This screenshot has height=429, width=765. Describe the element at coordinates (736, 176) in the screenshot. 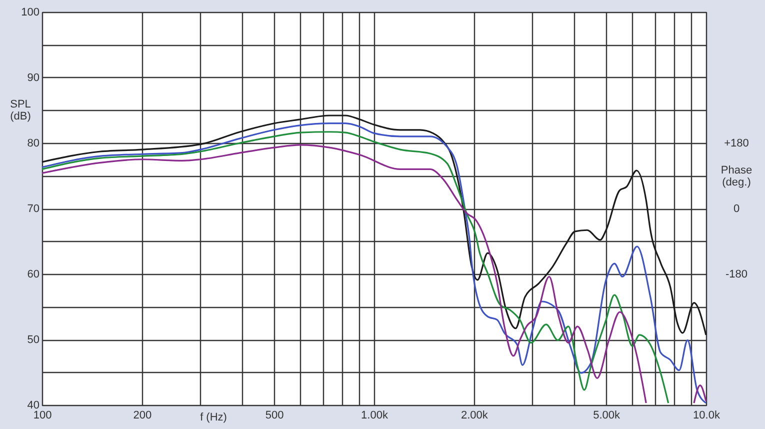

I see `y2-axis-title: Phase (deg.)` at that location.